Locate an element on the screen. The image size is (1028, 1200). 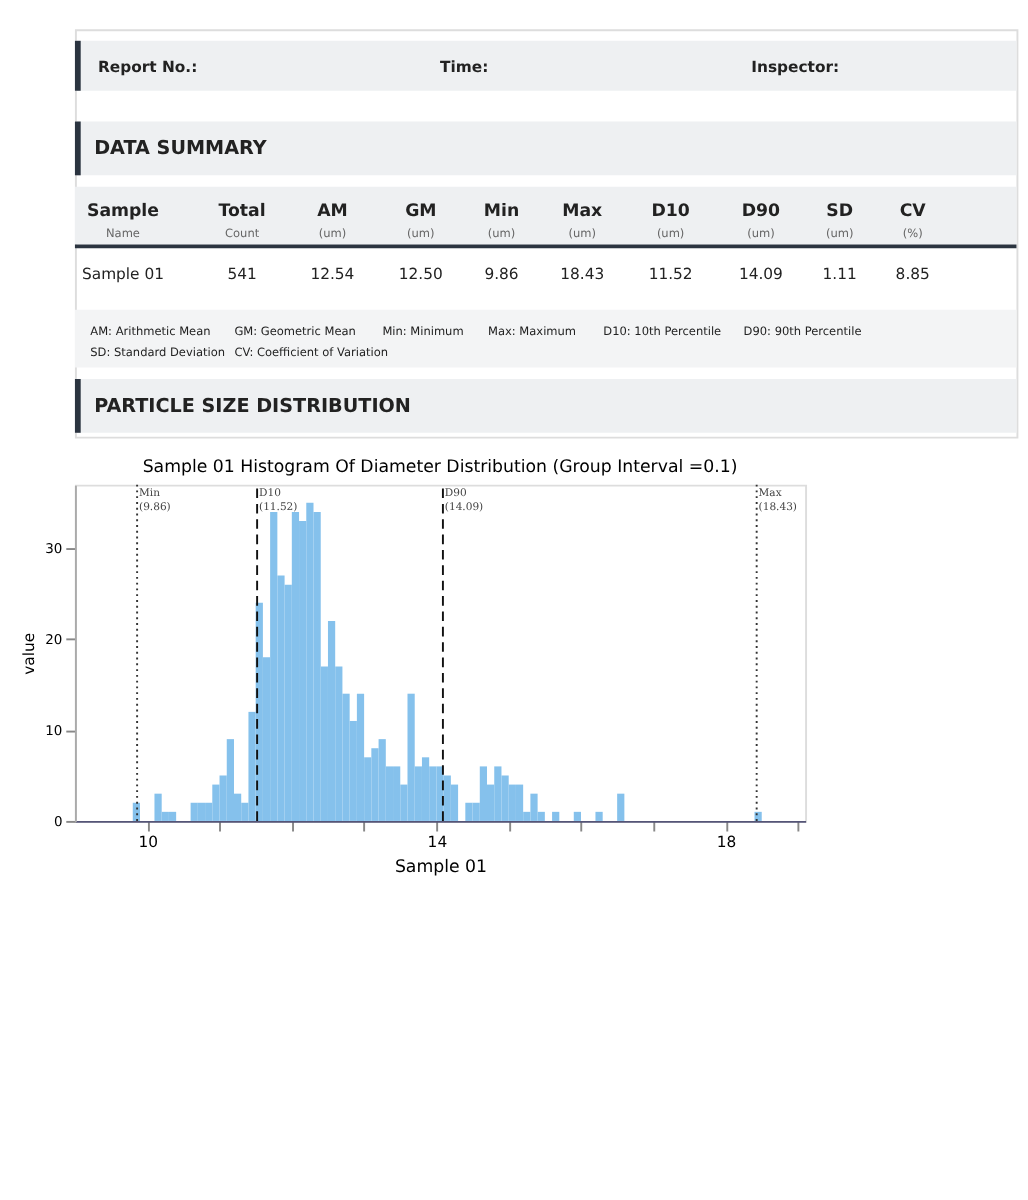
text: Sample is located at coordinates (123, 211).